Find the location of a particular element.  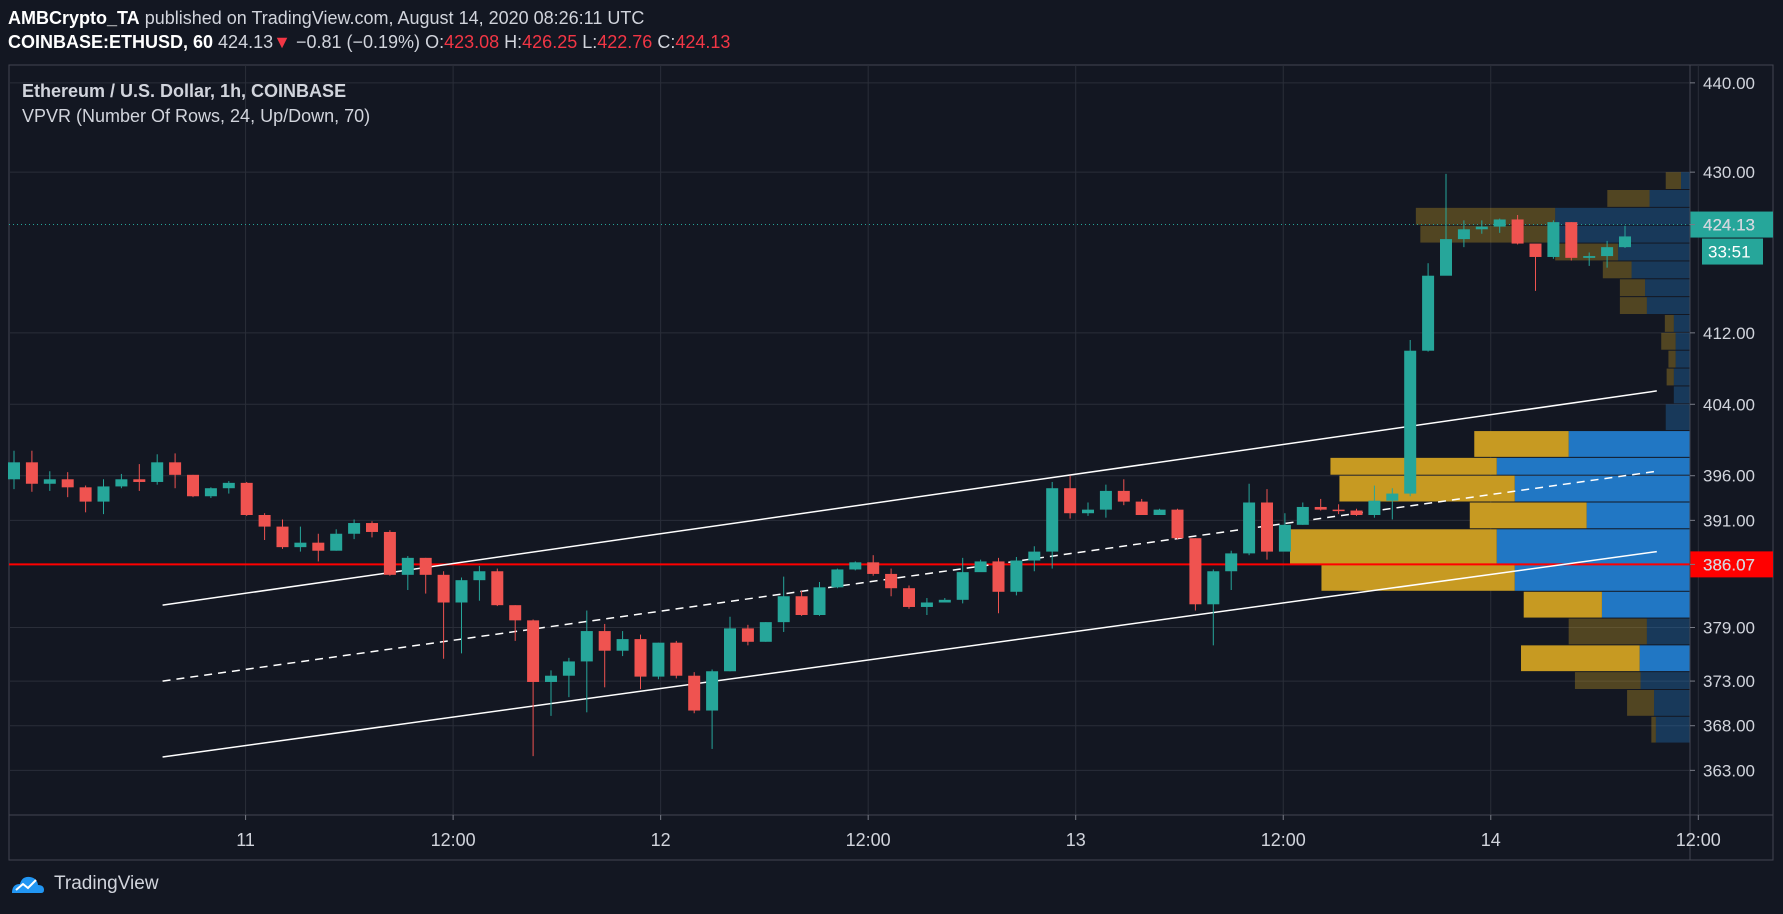

x-tick-label: 12:00 is located at coordinates (1283, 840).